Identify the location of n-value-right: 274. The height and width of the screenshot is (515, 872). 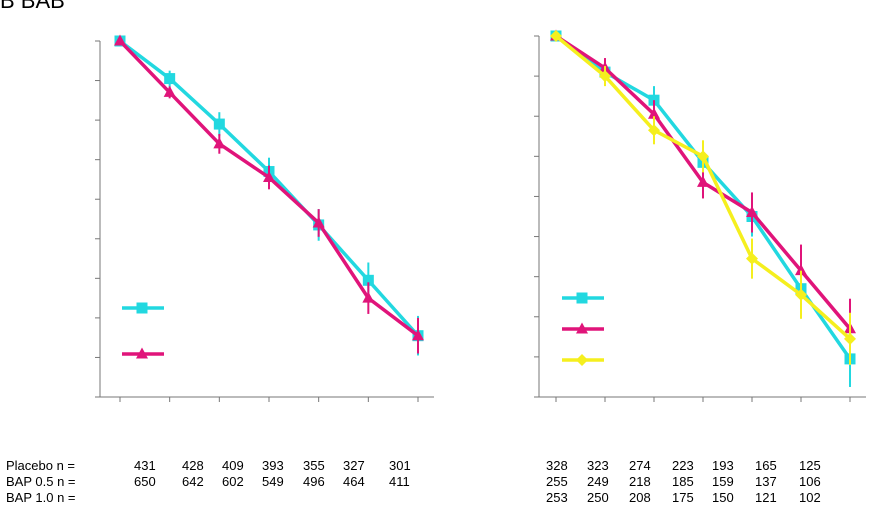
(640, 465).